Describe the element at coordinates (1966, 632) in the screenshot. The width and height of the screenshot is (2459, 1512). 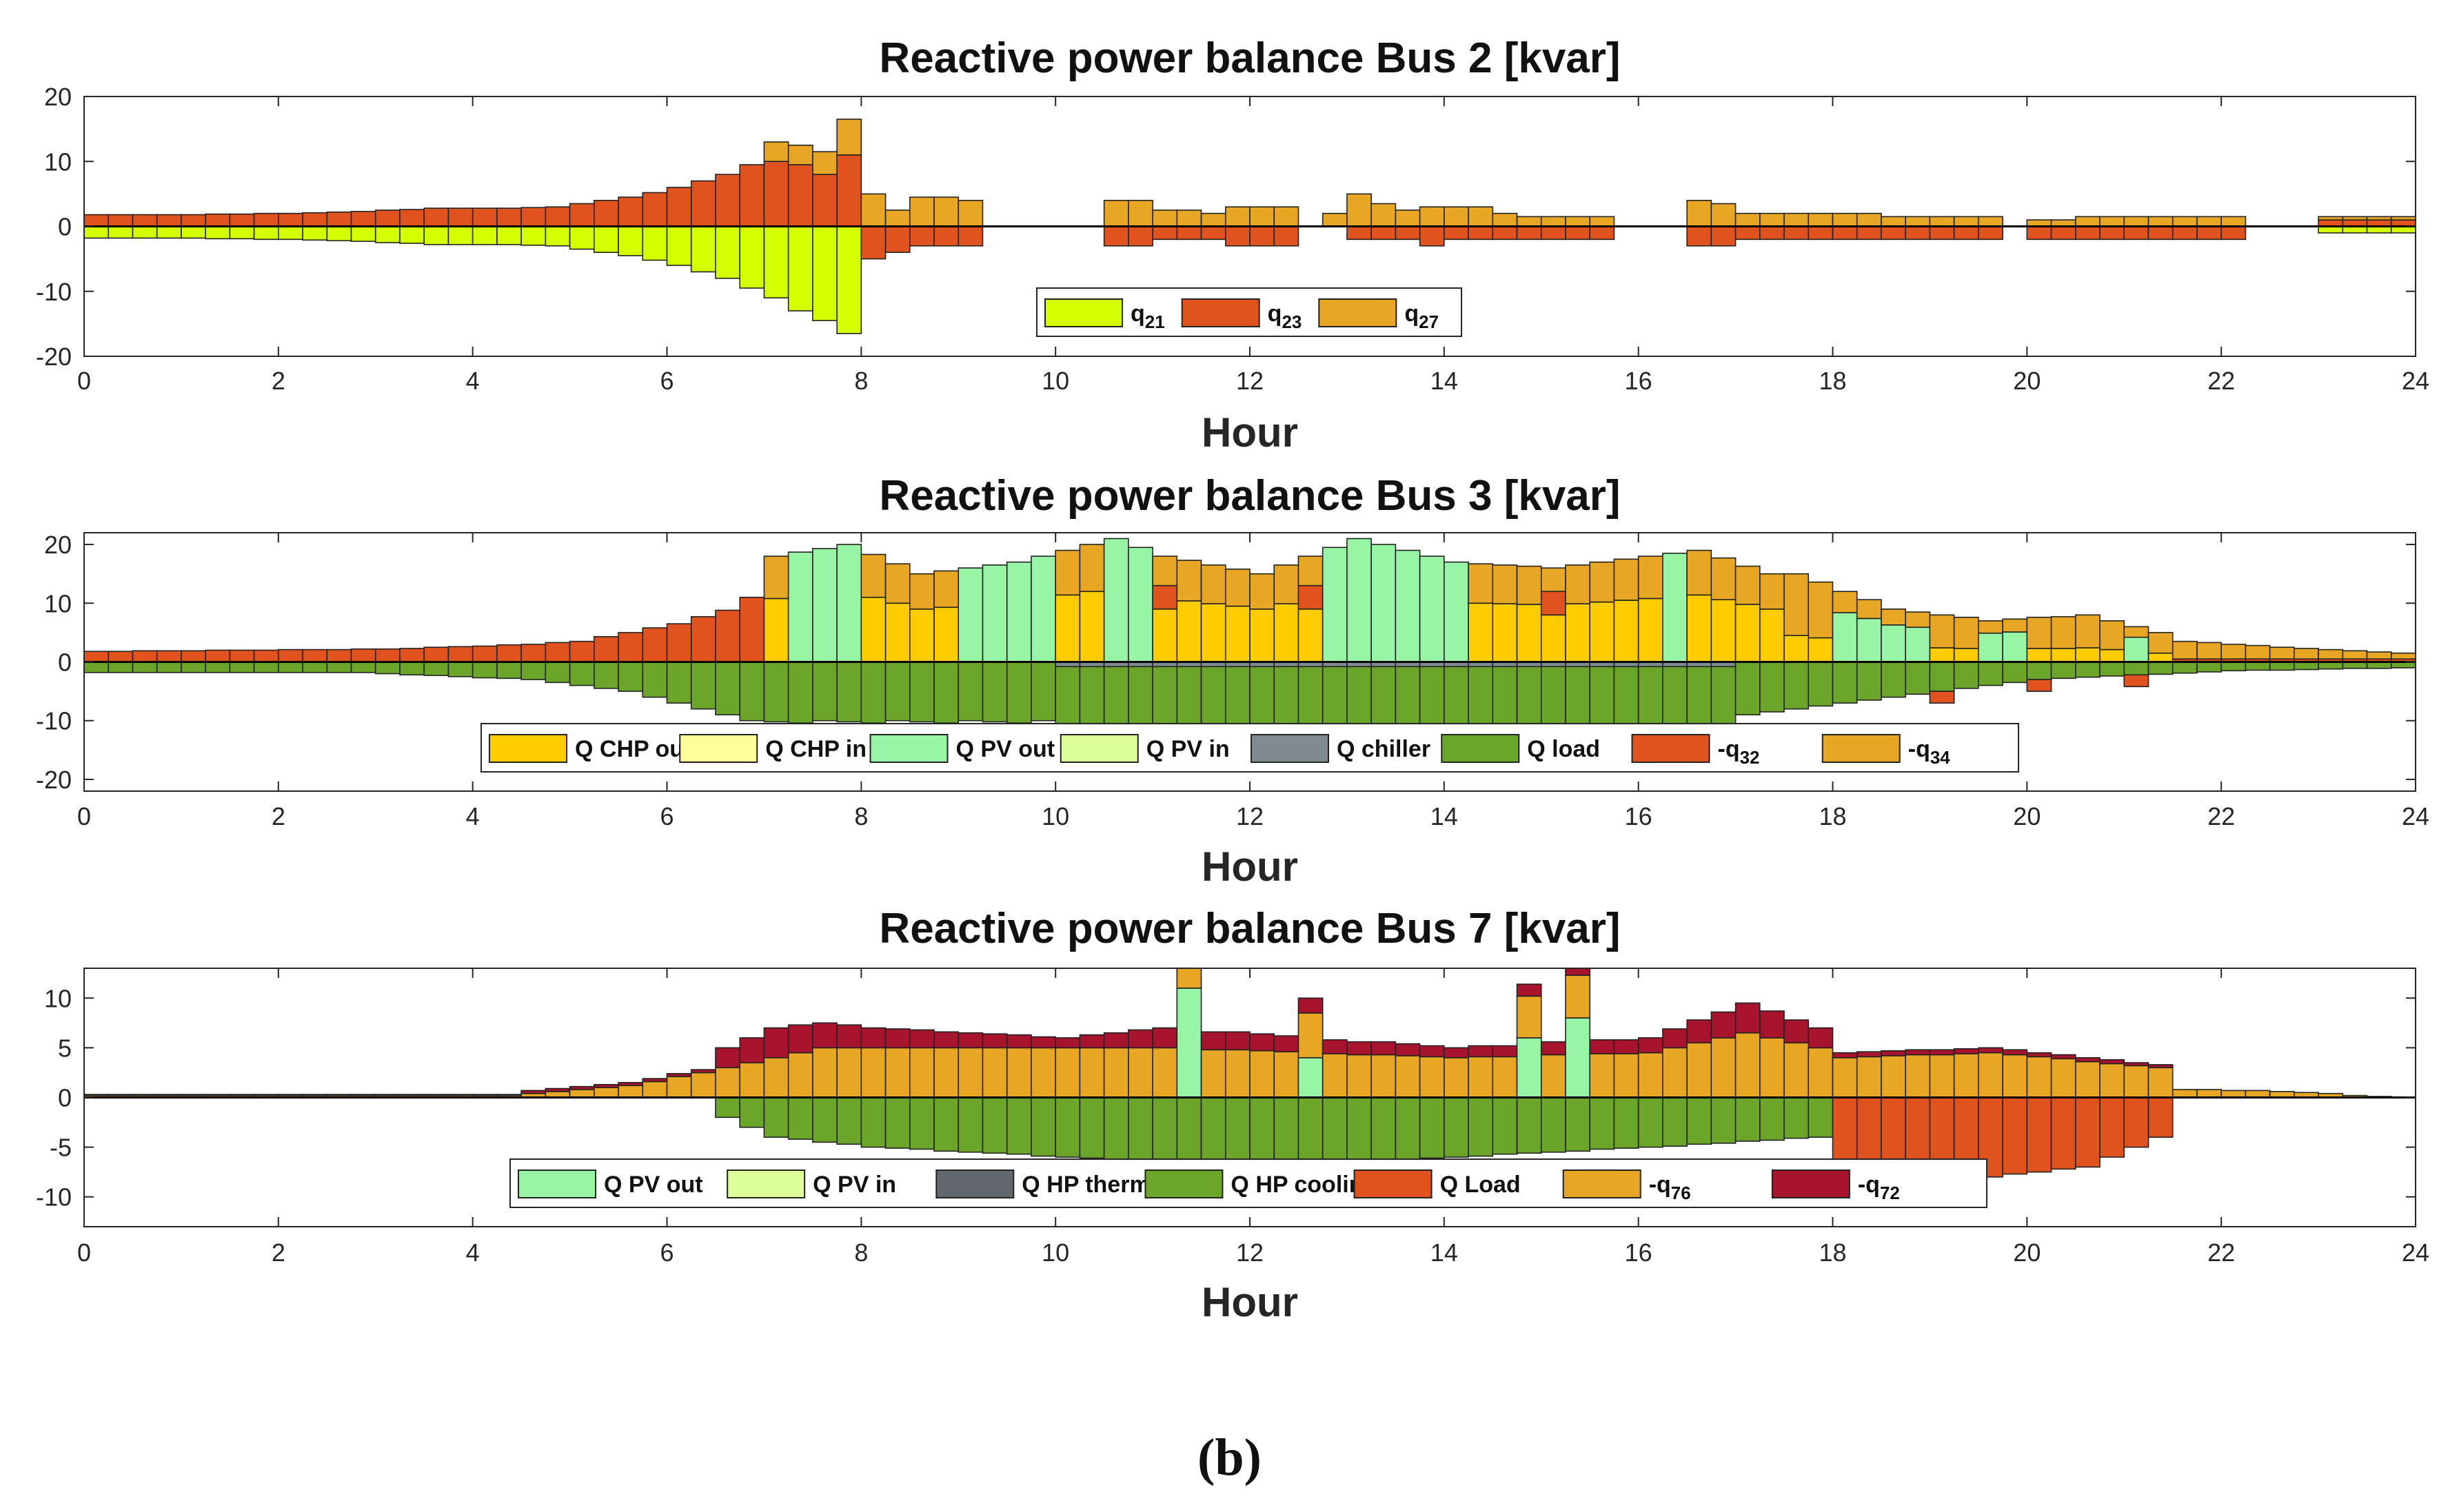
I see `bar--q34-77` at that location.